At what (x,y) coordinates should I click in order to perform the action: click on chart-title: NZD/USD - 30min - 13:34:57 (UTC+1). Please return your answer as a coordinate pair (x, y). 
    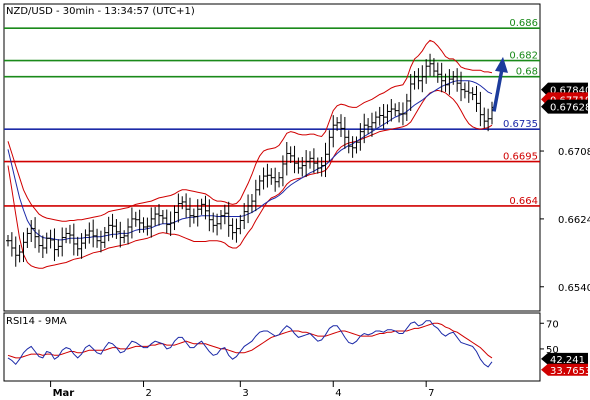
    Looking at the image, I should click on (100, 11).